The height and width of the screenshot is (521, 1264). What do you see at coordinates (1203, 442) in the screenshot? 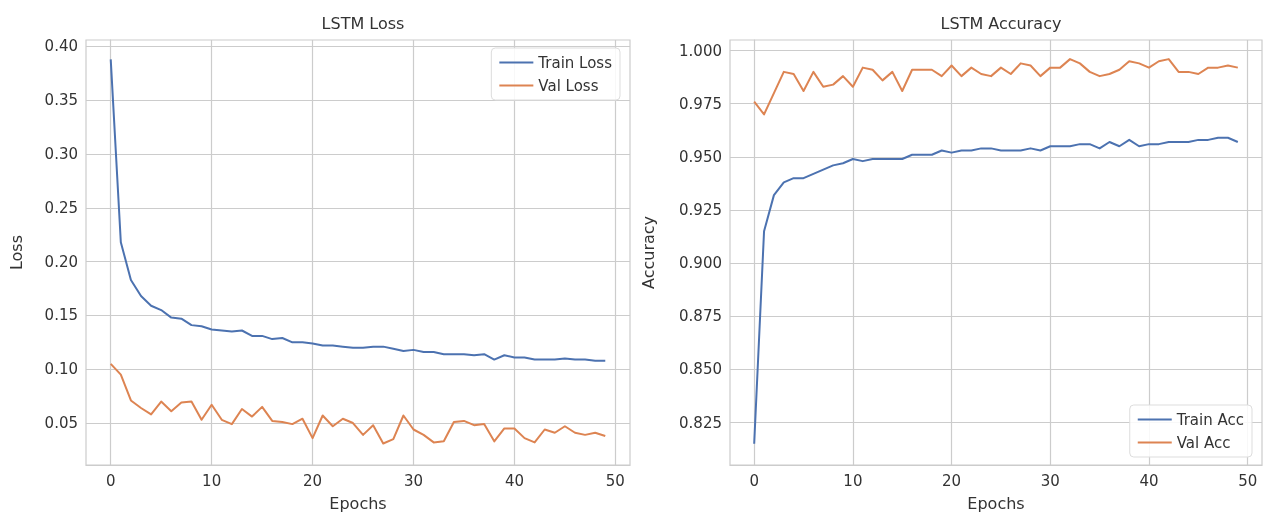
I see `legend-label: Val Acc` at bounding box center [1203, 442].